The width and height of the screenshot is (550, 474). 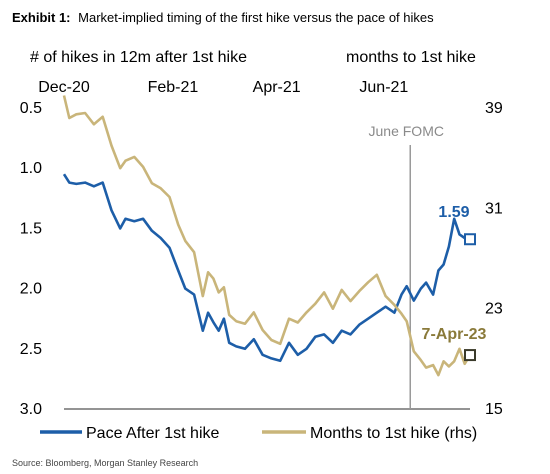 What do you see at coordinates (494, 309) in the screenshot?
I see `right-tick-label: 23` at bounding box center [494, 309].